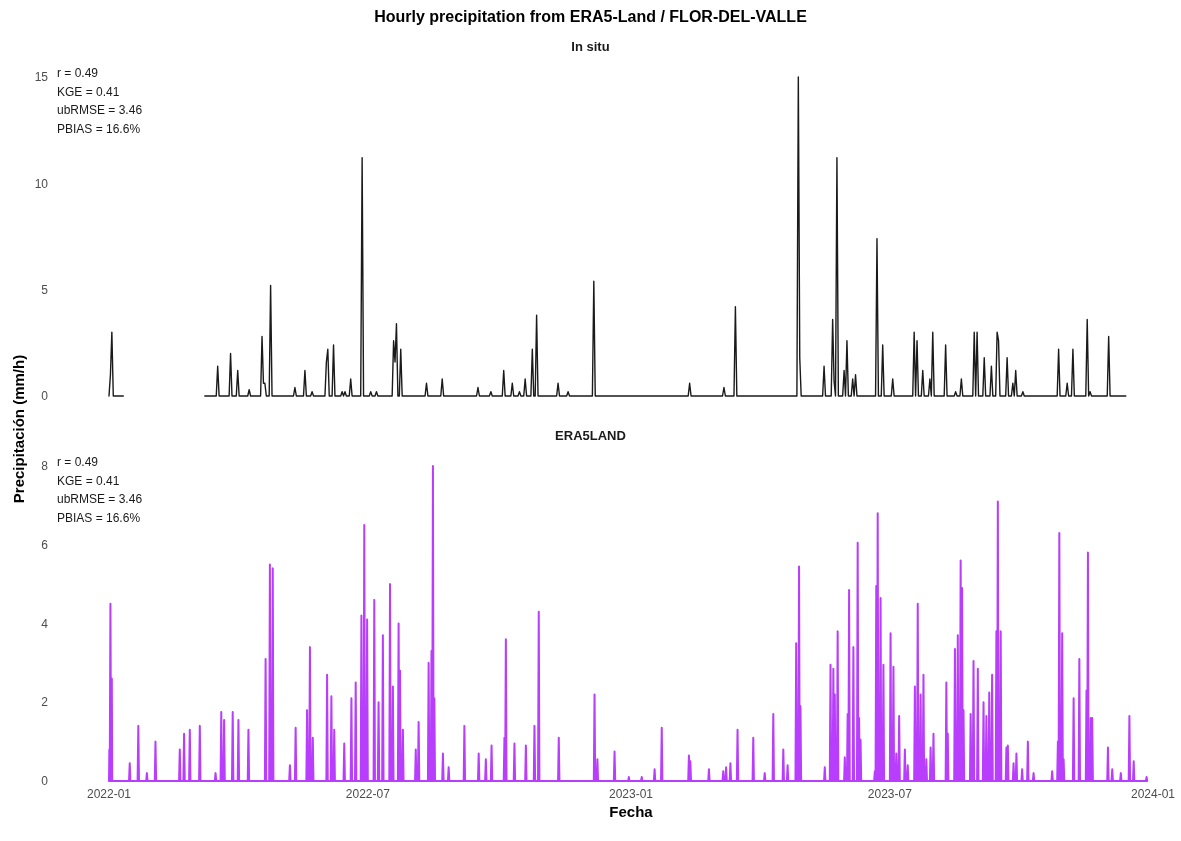 Image resolution: width=1181 pixels, height=841 pixels. What do you see at coordinates (590, 46) in the screenshot?
I see `chart-subtitle: In situ` at bounding box center [590, 46].